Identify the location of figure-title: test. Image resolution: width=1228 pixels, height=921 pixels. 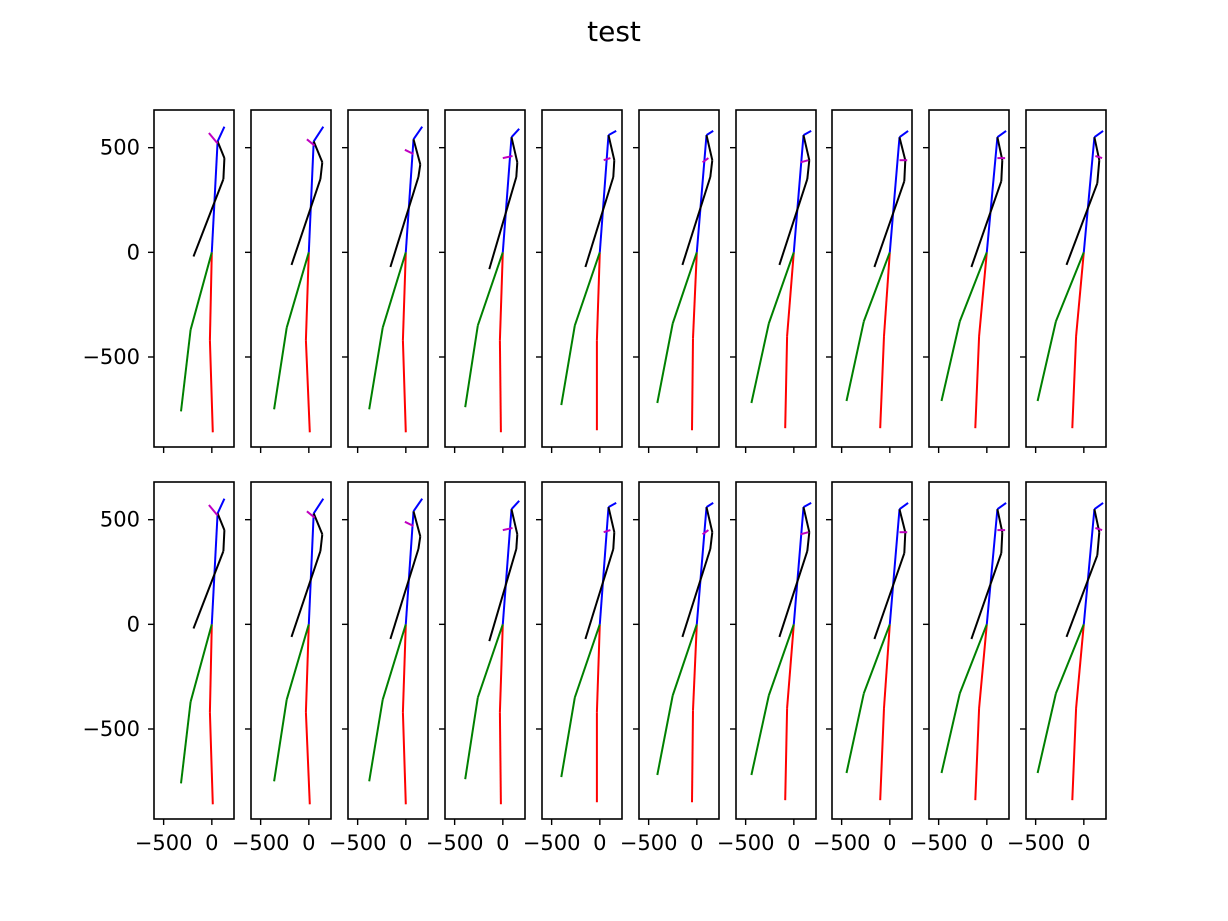
(614, 31).